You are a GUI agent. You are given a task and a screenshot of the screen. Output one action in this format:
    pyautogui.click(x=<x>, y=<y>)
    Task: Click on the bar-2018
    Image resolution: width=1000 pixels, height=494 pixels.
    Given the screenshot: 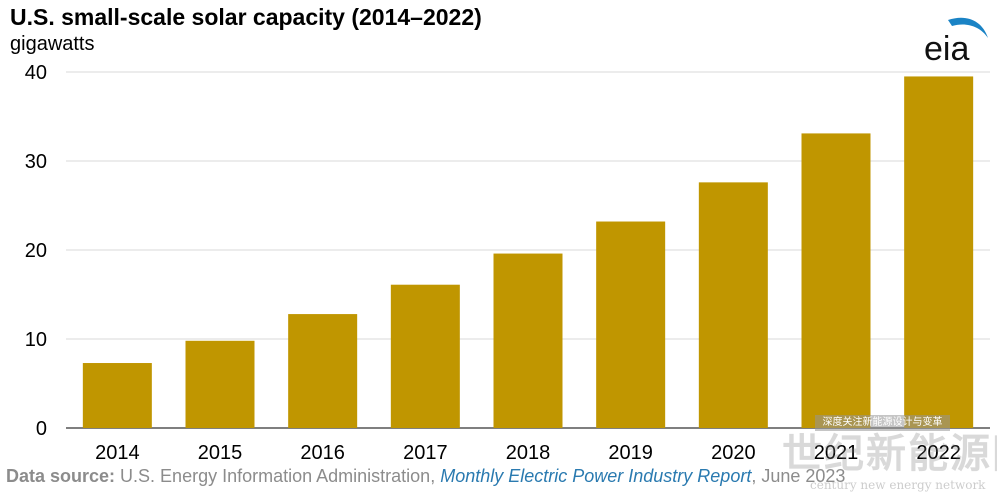 What is the action you would take?
    pyautogui.click(x=528, y=340)
    